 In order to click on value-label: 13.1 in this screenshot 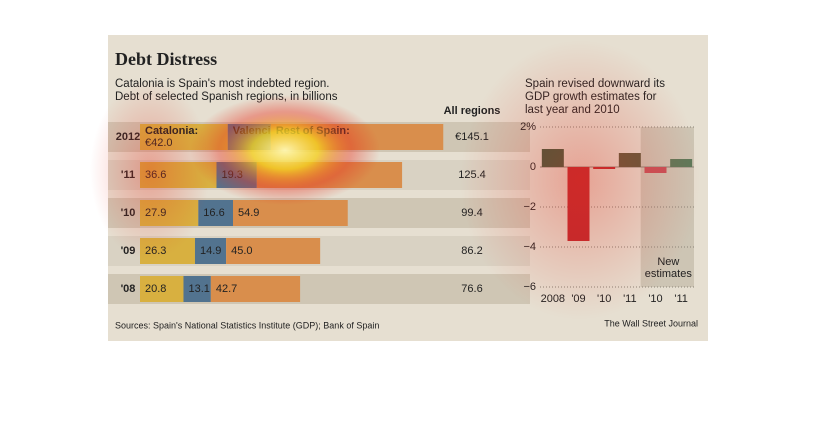, I will do `click(198, 289)`.